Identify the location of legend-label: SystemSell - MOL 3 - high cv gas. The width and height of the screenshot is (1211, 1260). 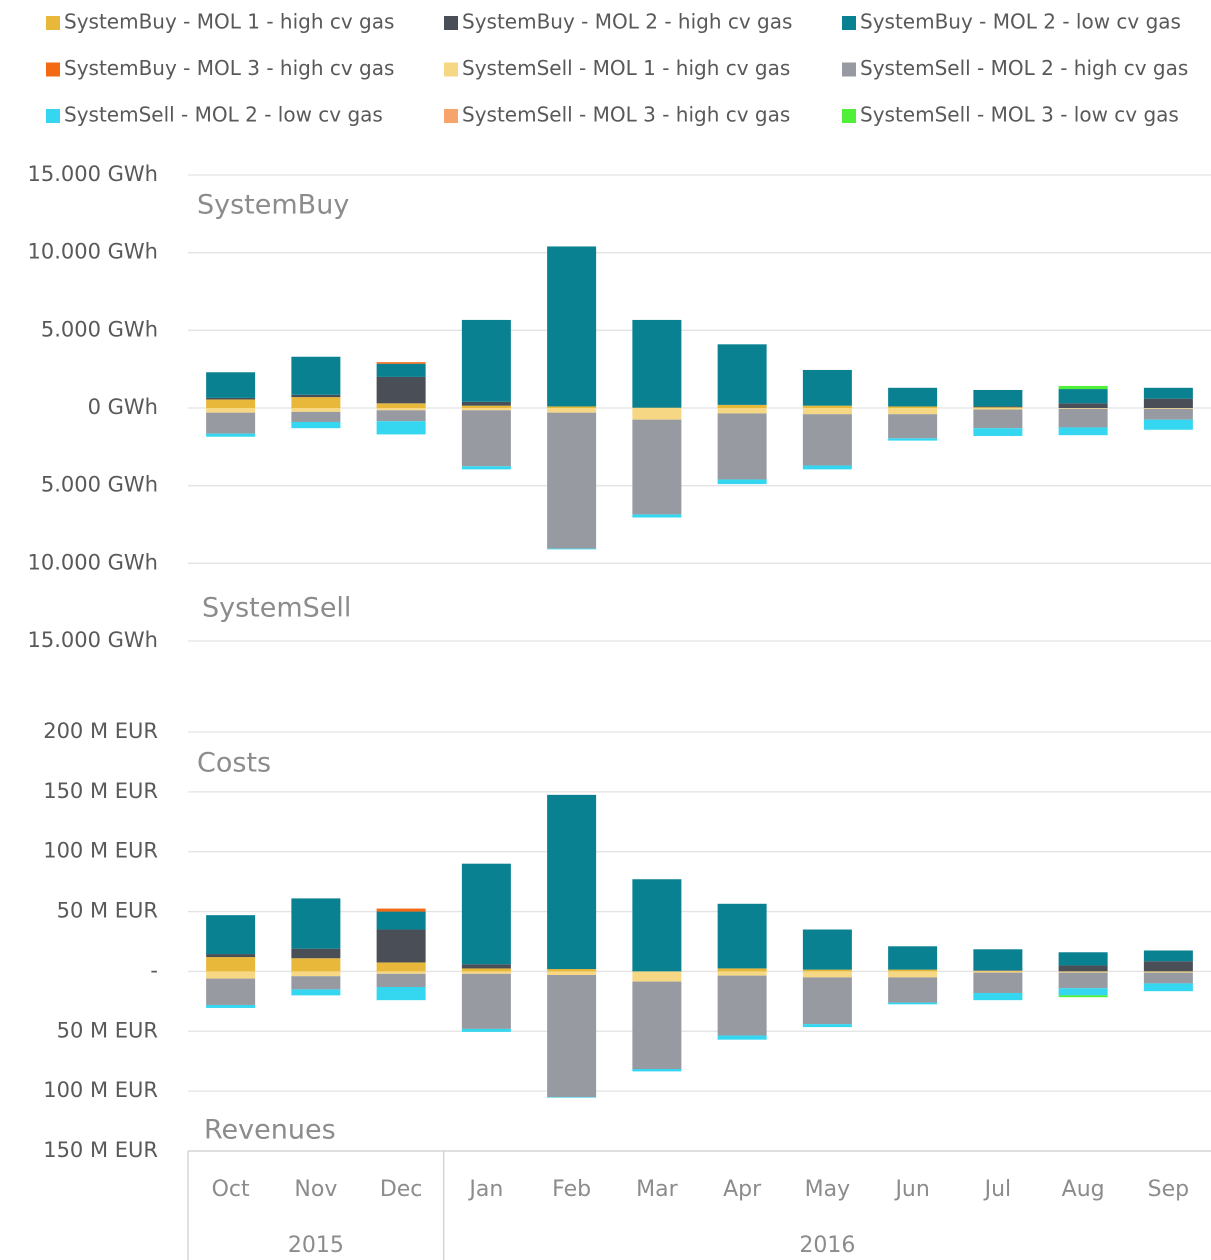
(626, 115).